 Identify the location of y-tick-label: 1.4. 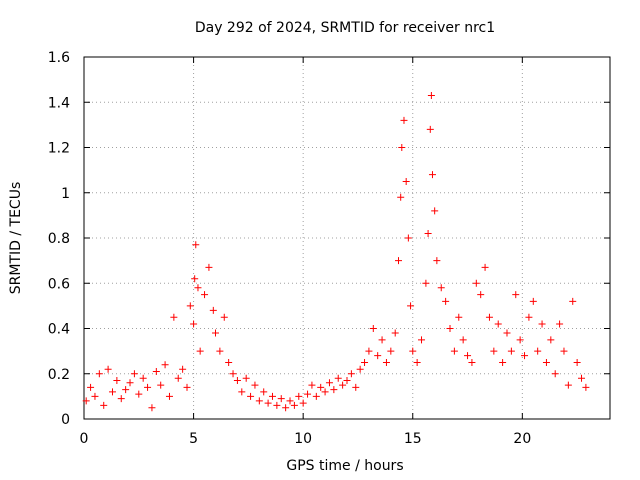
(59, 103).